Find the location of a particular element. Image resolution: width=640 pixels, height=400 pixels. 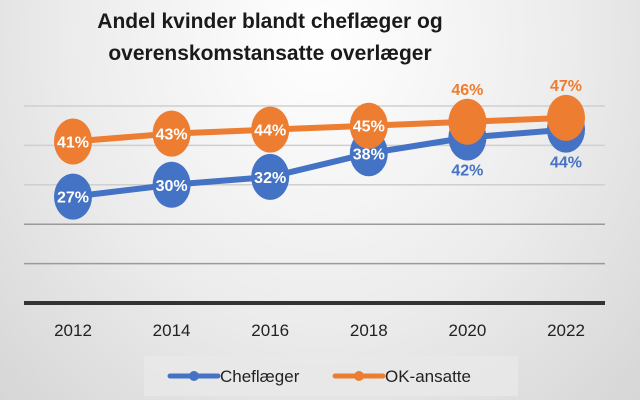

data-label: 27% is located at coordinates (73, 198).